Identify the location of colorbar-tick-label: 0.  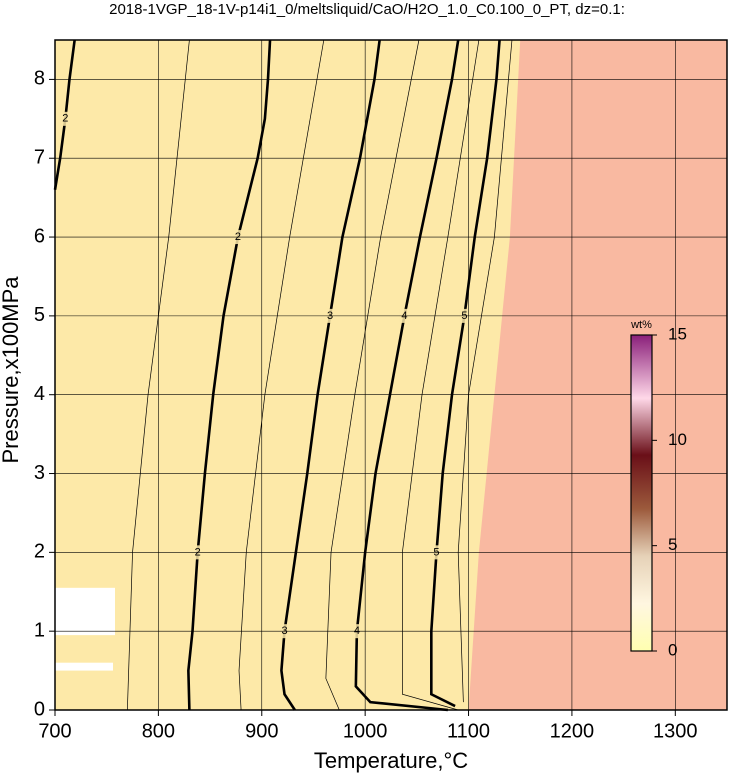
(672, 649).